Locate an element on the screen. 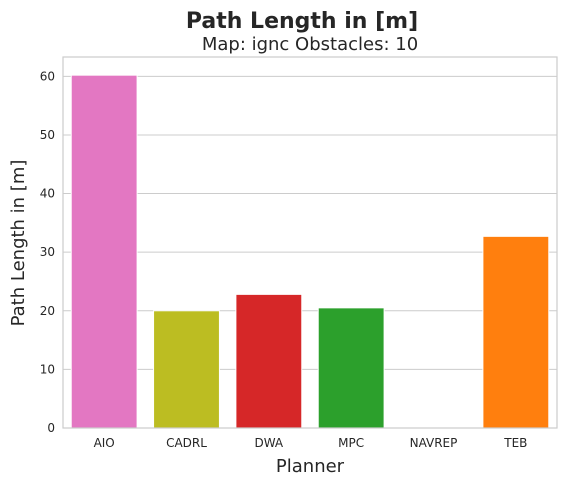  y-tick-label: 50 is located at coordinates (47, 135).